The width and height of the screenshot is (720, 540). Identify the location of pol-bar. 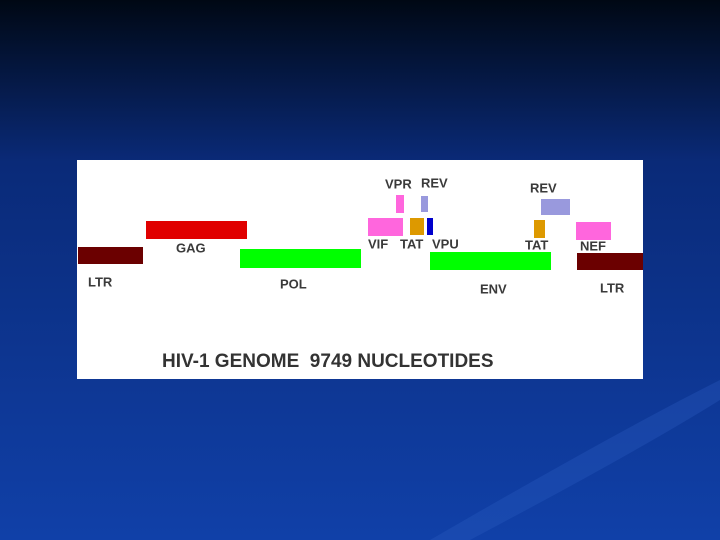
(300, 258).